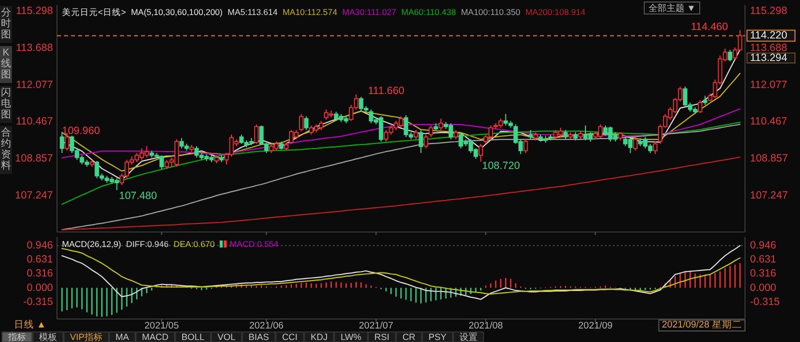  I want to click on y2-tick-label: 115.298, so click(769, 11).